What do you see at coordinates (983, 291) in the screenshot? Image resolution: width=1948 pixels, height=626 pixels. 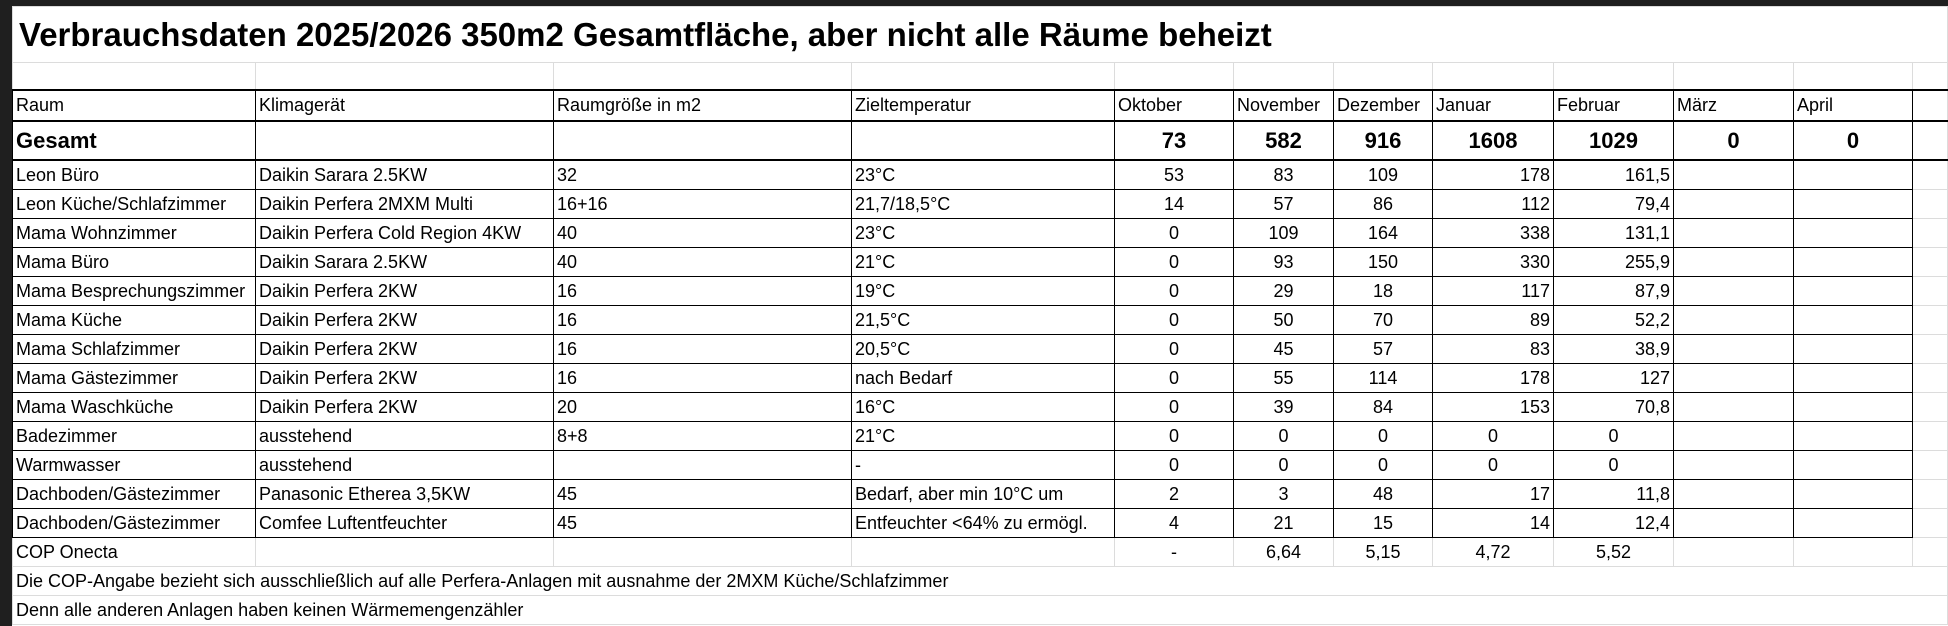 I see `cell: 19°C` at bounding box center [983, 291].